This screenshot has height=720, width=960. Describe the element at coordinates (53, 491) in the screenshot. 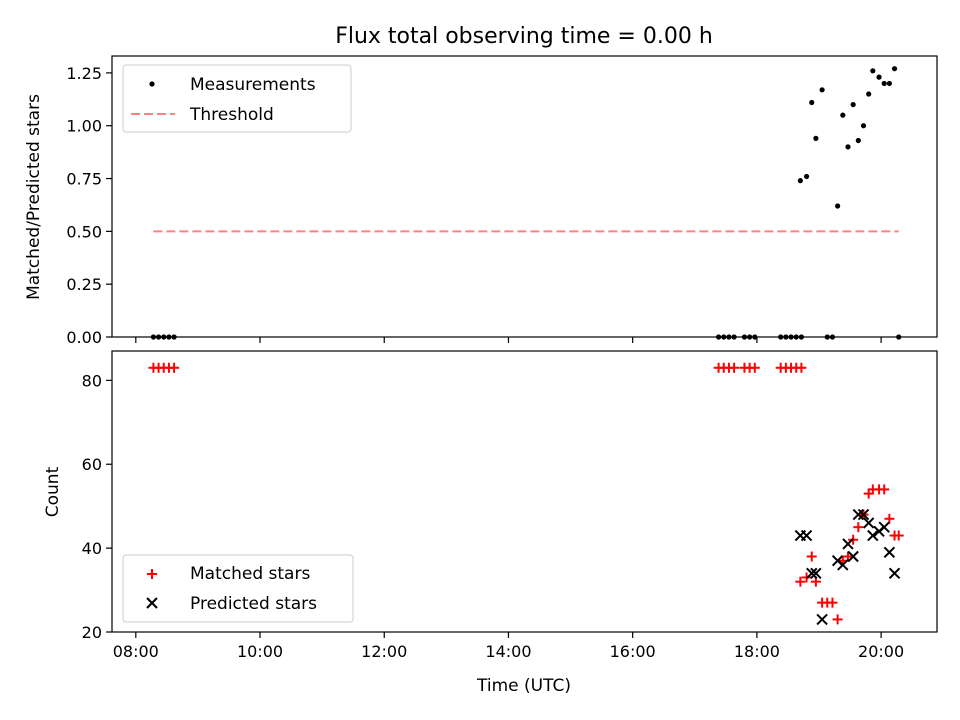

I see `bottom-y-axis-label: Count` at that location.